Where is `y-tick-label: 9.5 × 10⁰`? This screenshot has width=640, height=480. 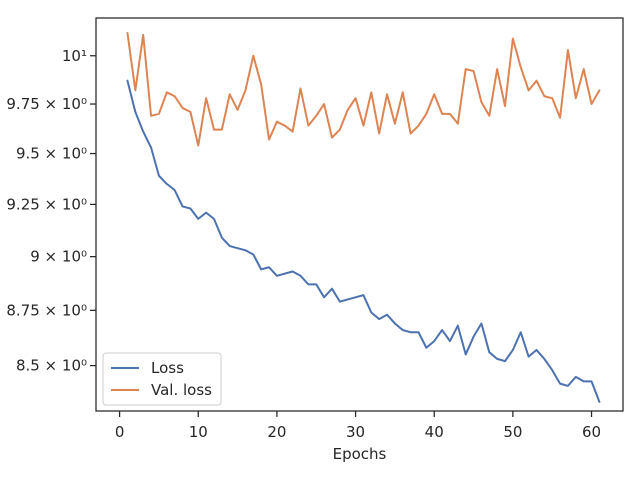 y-tick-label: 9.5 × 10⁰ is located at coordinates (51, 154).